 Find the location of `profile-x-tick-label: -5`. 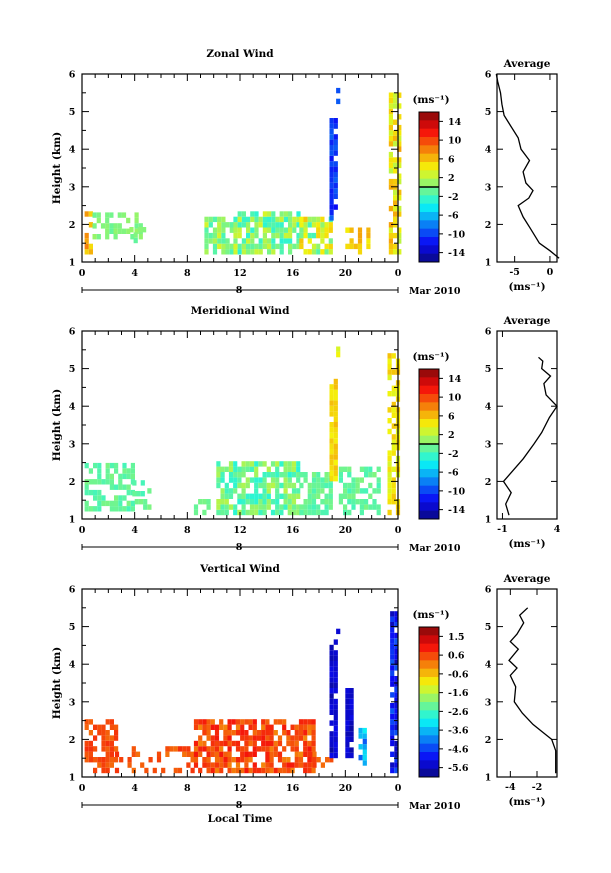

profile-x-tick-label: -5 is located at coordinates (514, 272).